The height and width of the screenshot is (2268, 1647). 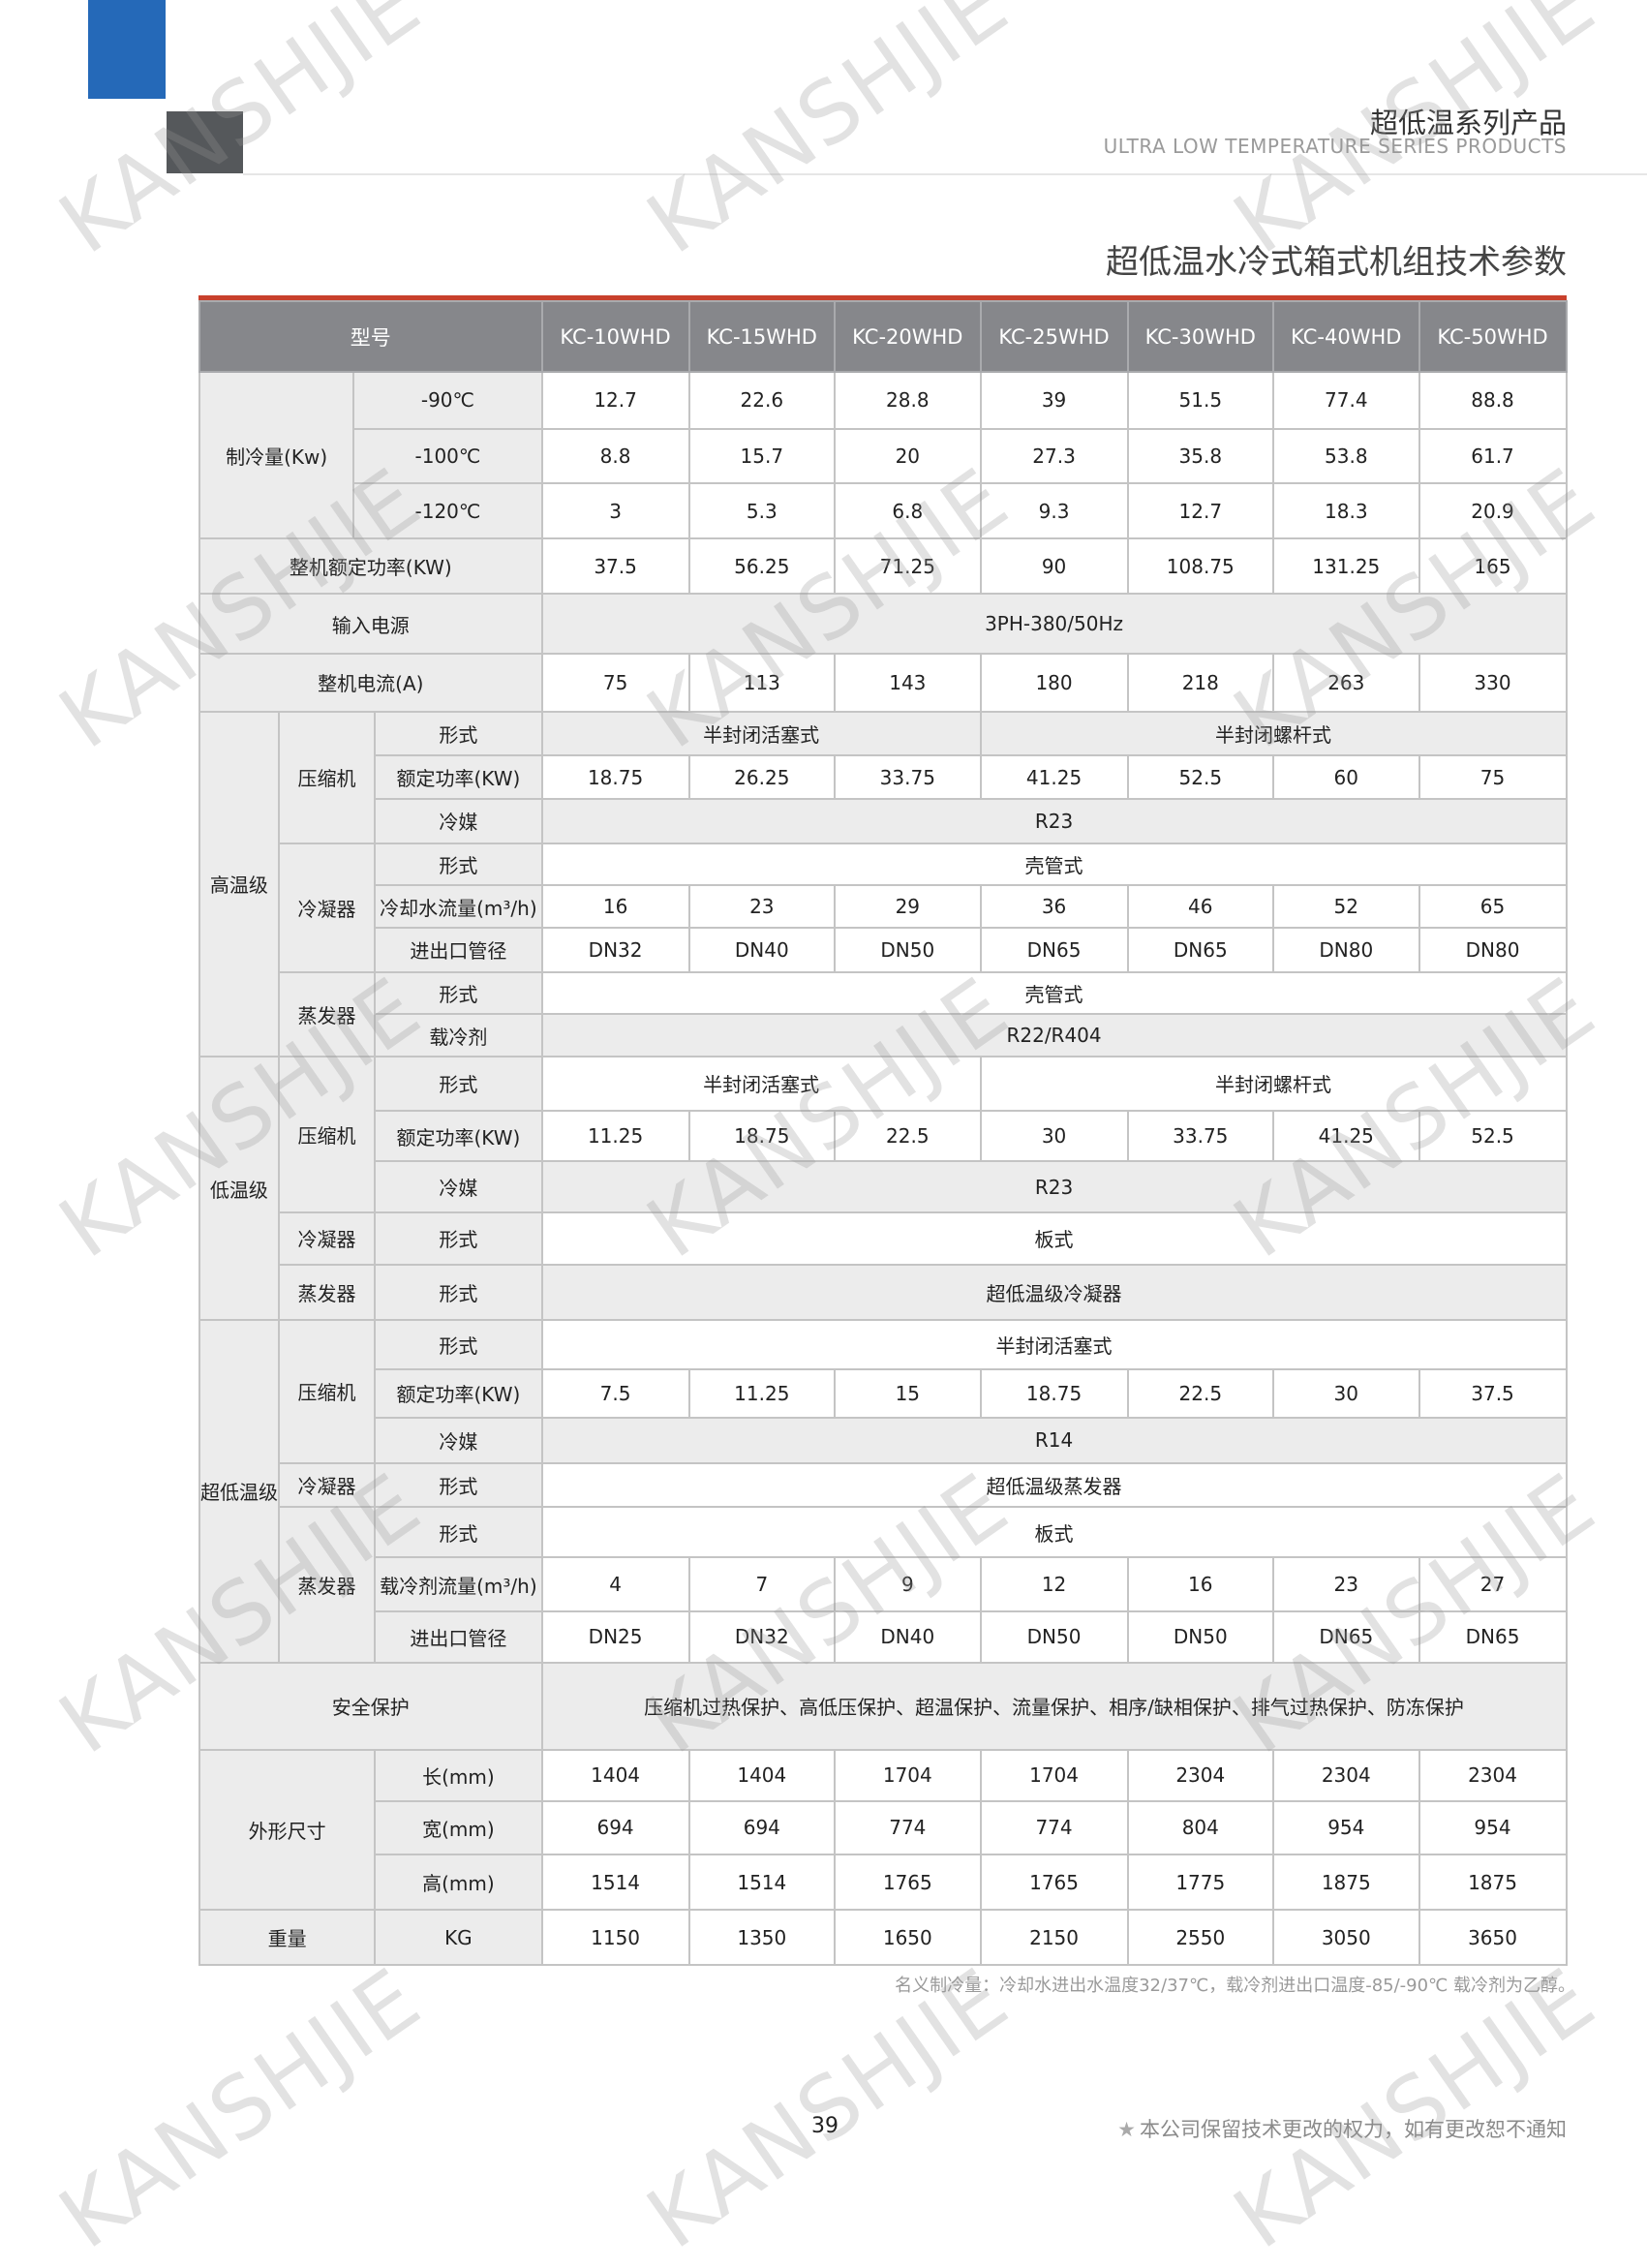 I want to click on table-row: 冷凝器 形式 板式, so click(x=883, y=1239).